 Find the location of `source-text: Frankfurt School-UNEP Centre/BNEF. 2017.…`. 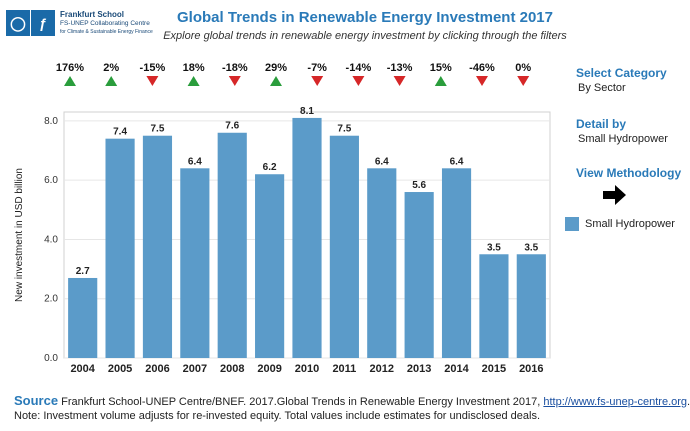

source-text: Frankfurt School-UNEP Centre/BNEF. 2017.… is located at coordinates (301, 402).